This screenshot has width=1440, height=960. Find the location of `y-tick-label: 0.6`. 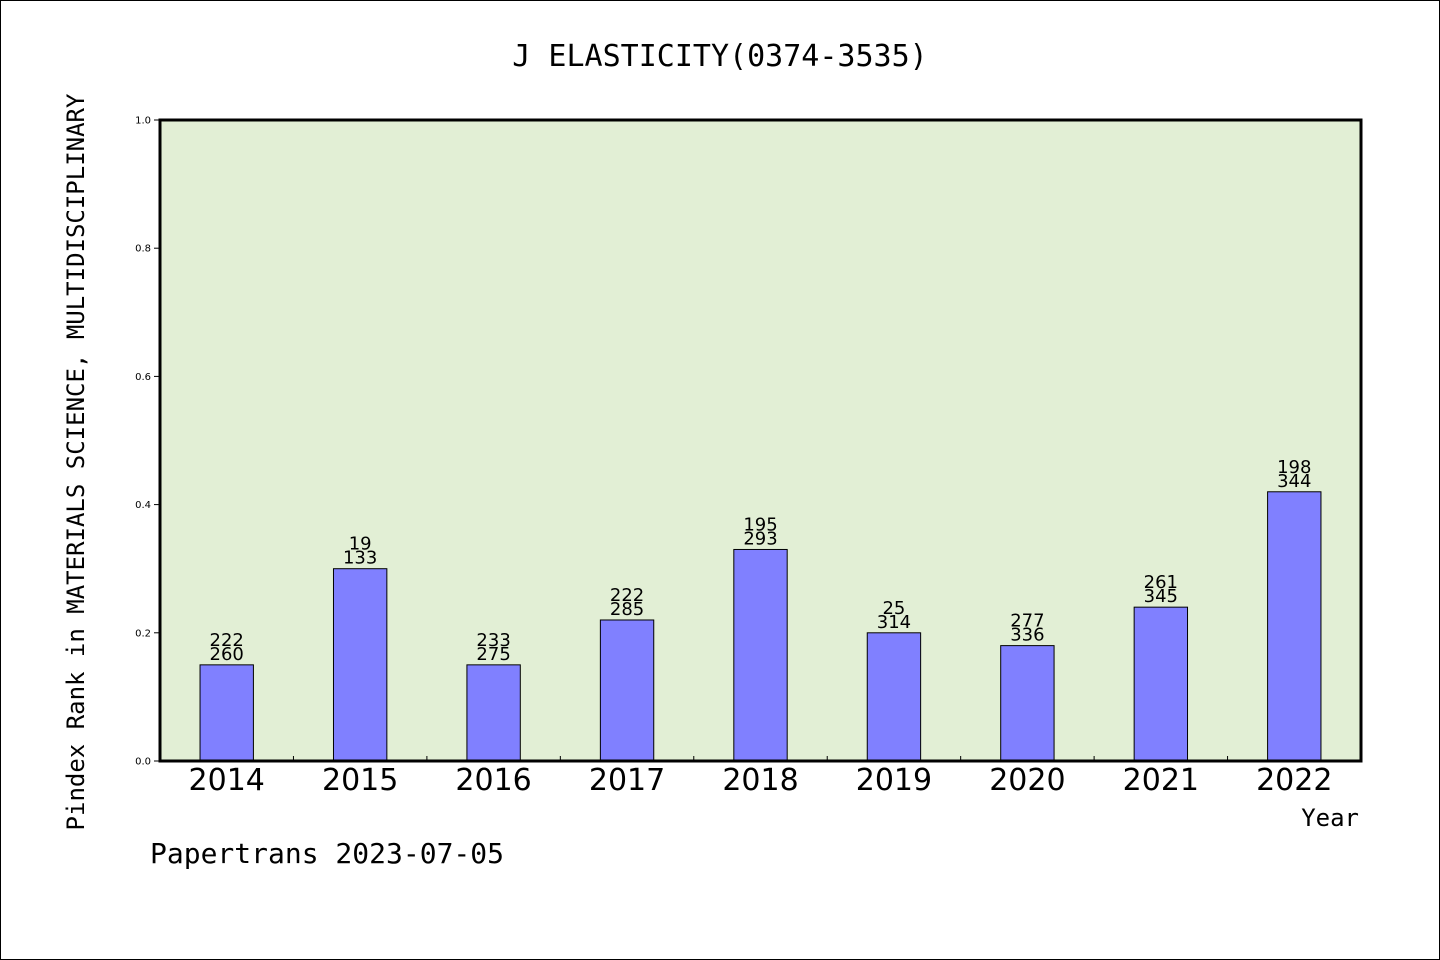

y-tick-label: 0.6 is located at coordinates (143, 377).